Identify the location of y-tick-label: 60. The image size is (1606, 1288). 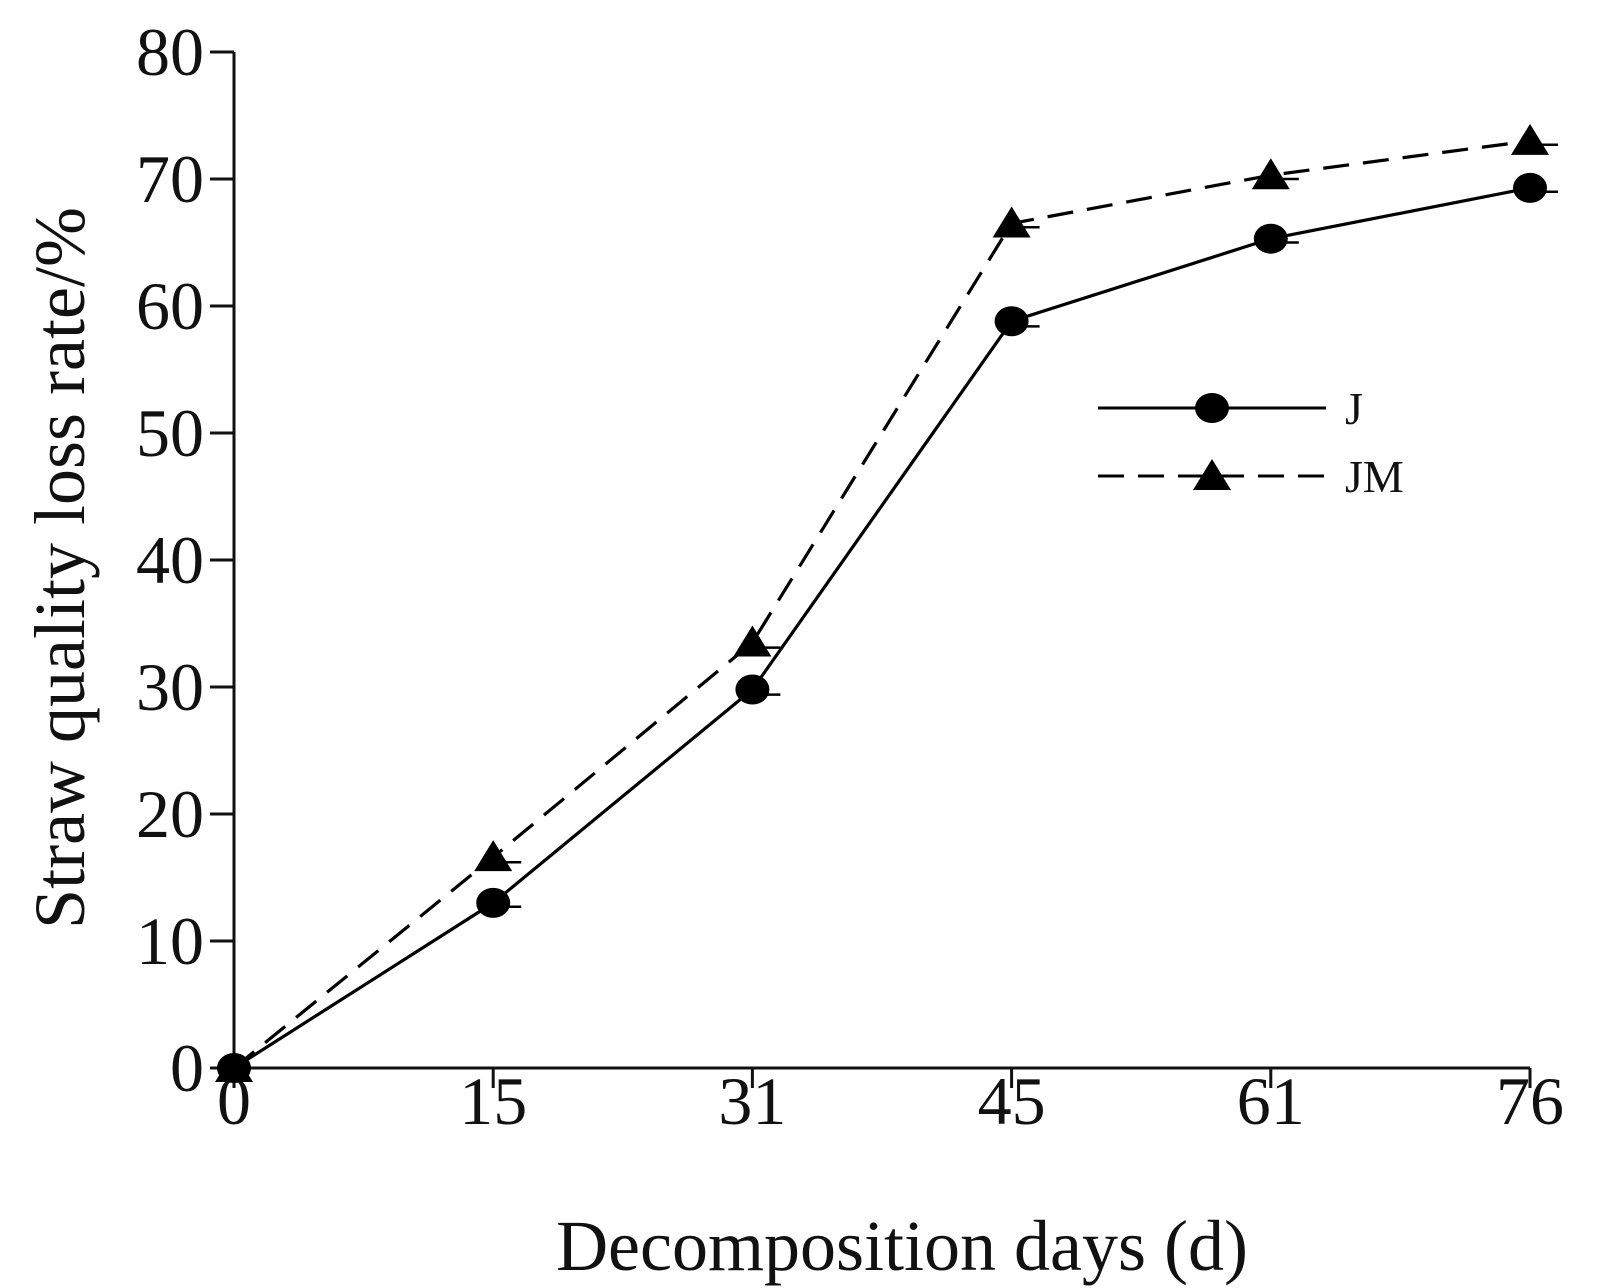
(170, 306).